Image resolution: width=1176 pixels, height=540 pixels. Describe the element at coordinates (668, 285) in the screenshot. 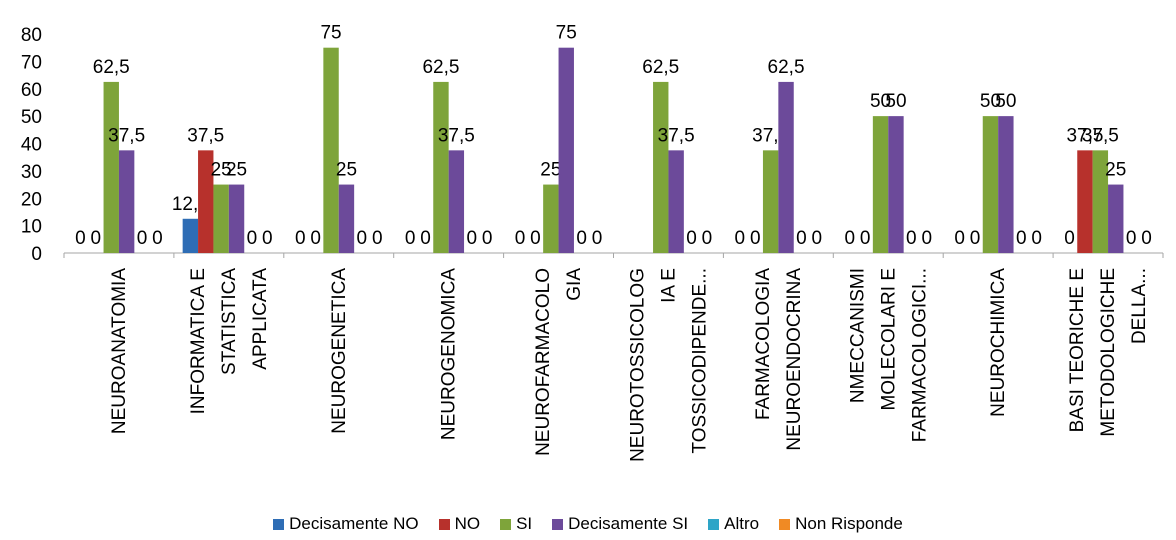

I see `category-label: IA E` at that location.